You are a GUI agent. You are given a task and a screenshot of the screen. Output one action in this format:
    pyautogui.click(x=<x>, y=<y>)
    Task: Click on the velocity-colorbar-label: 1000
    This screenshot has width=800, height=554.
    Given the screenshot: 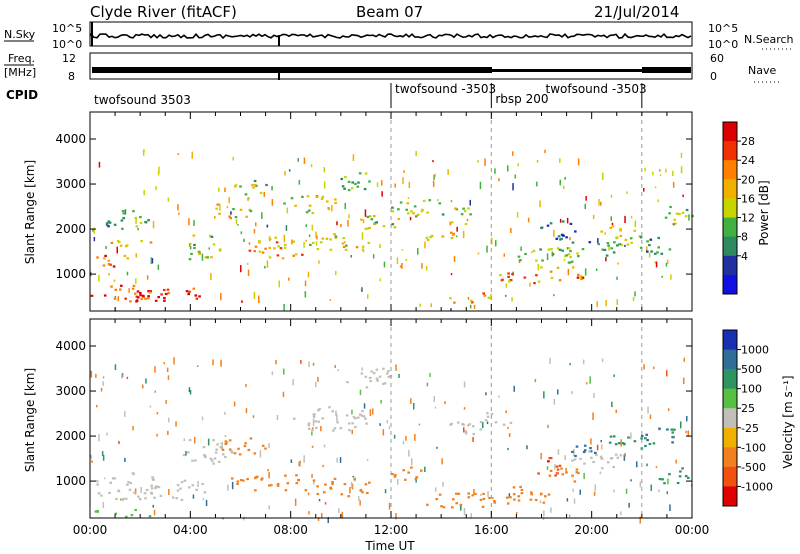 What is the action you would take?
    pyautogui.click(x=755, y=350)
    